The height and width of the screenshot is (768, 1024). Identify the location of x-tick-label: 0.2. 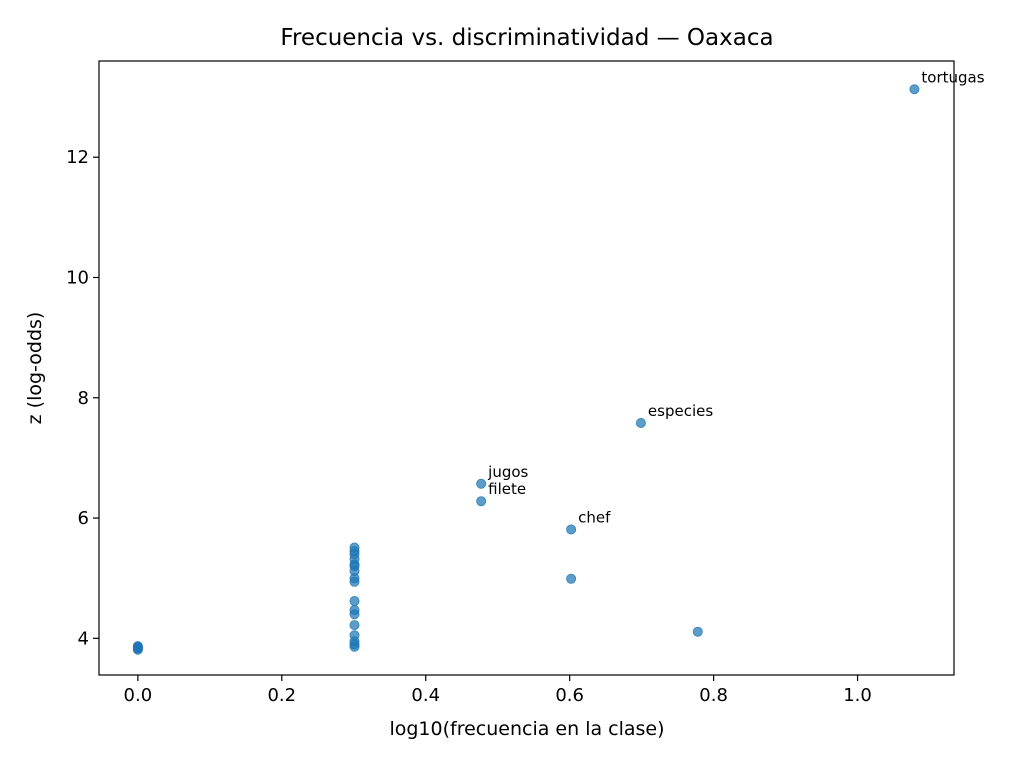
(281, 695).